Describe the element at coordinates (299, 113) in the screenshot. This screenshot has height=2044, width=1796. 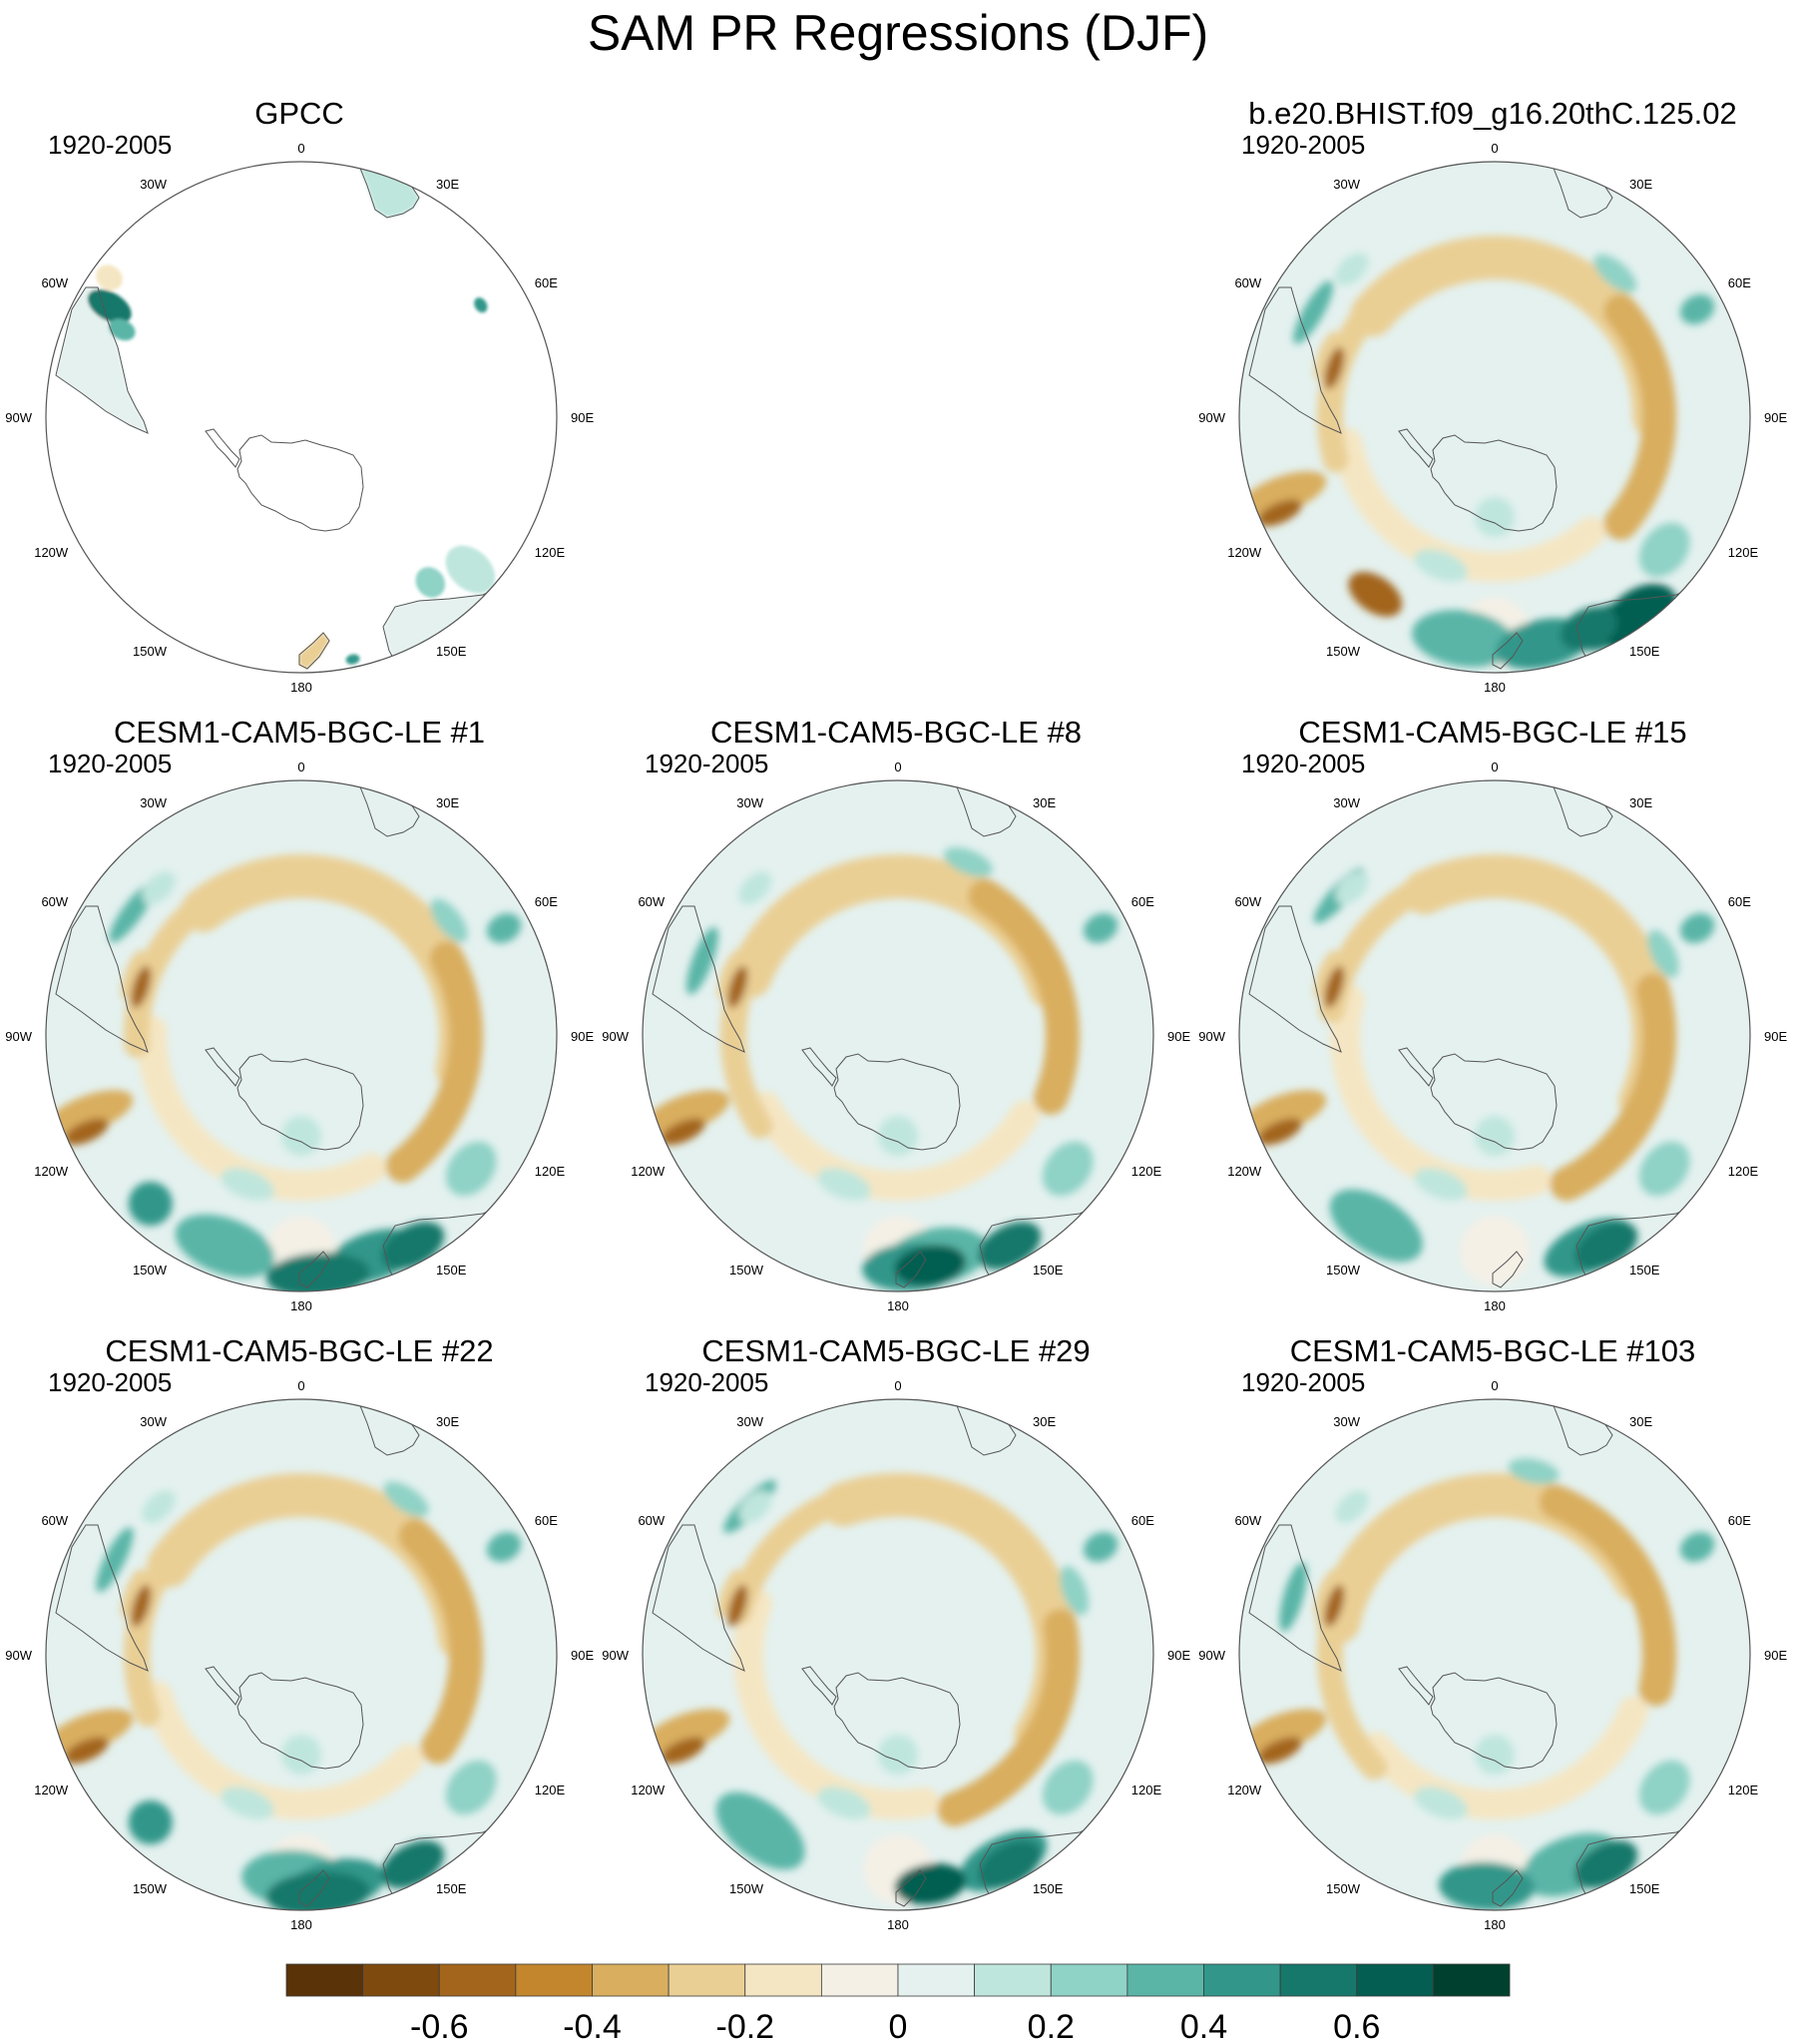
I see `panel-title: GPCC` at that location.